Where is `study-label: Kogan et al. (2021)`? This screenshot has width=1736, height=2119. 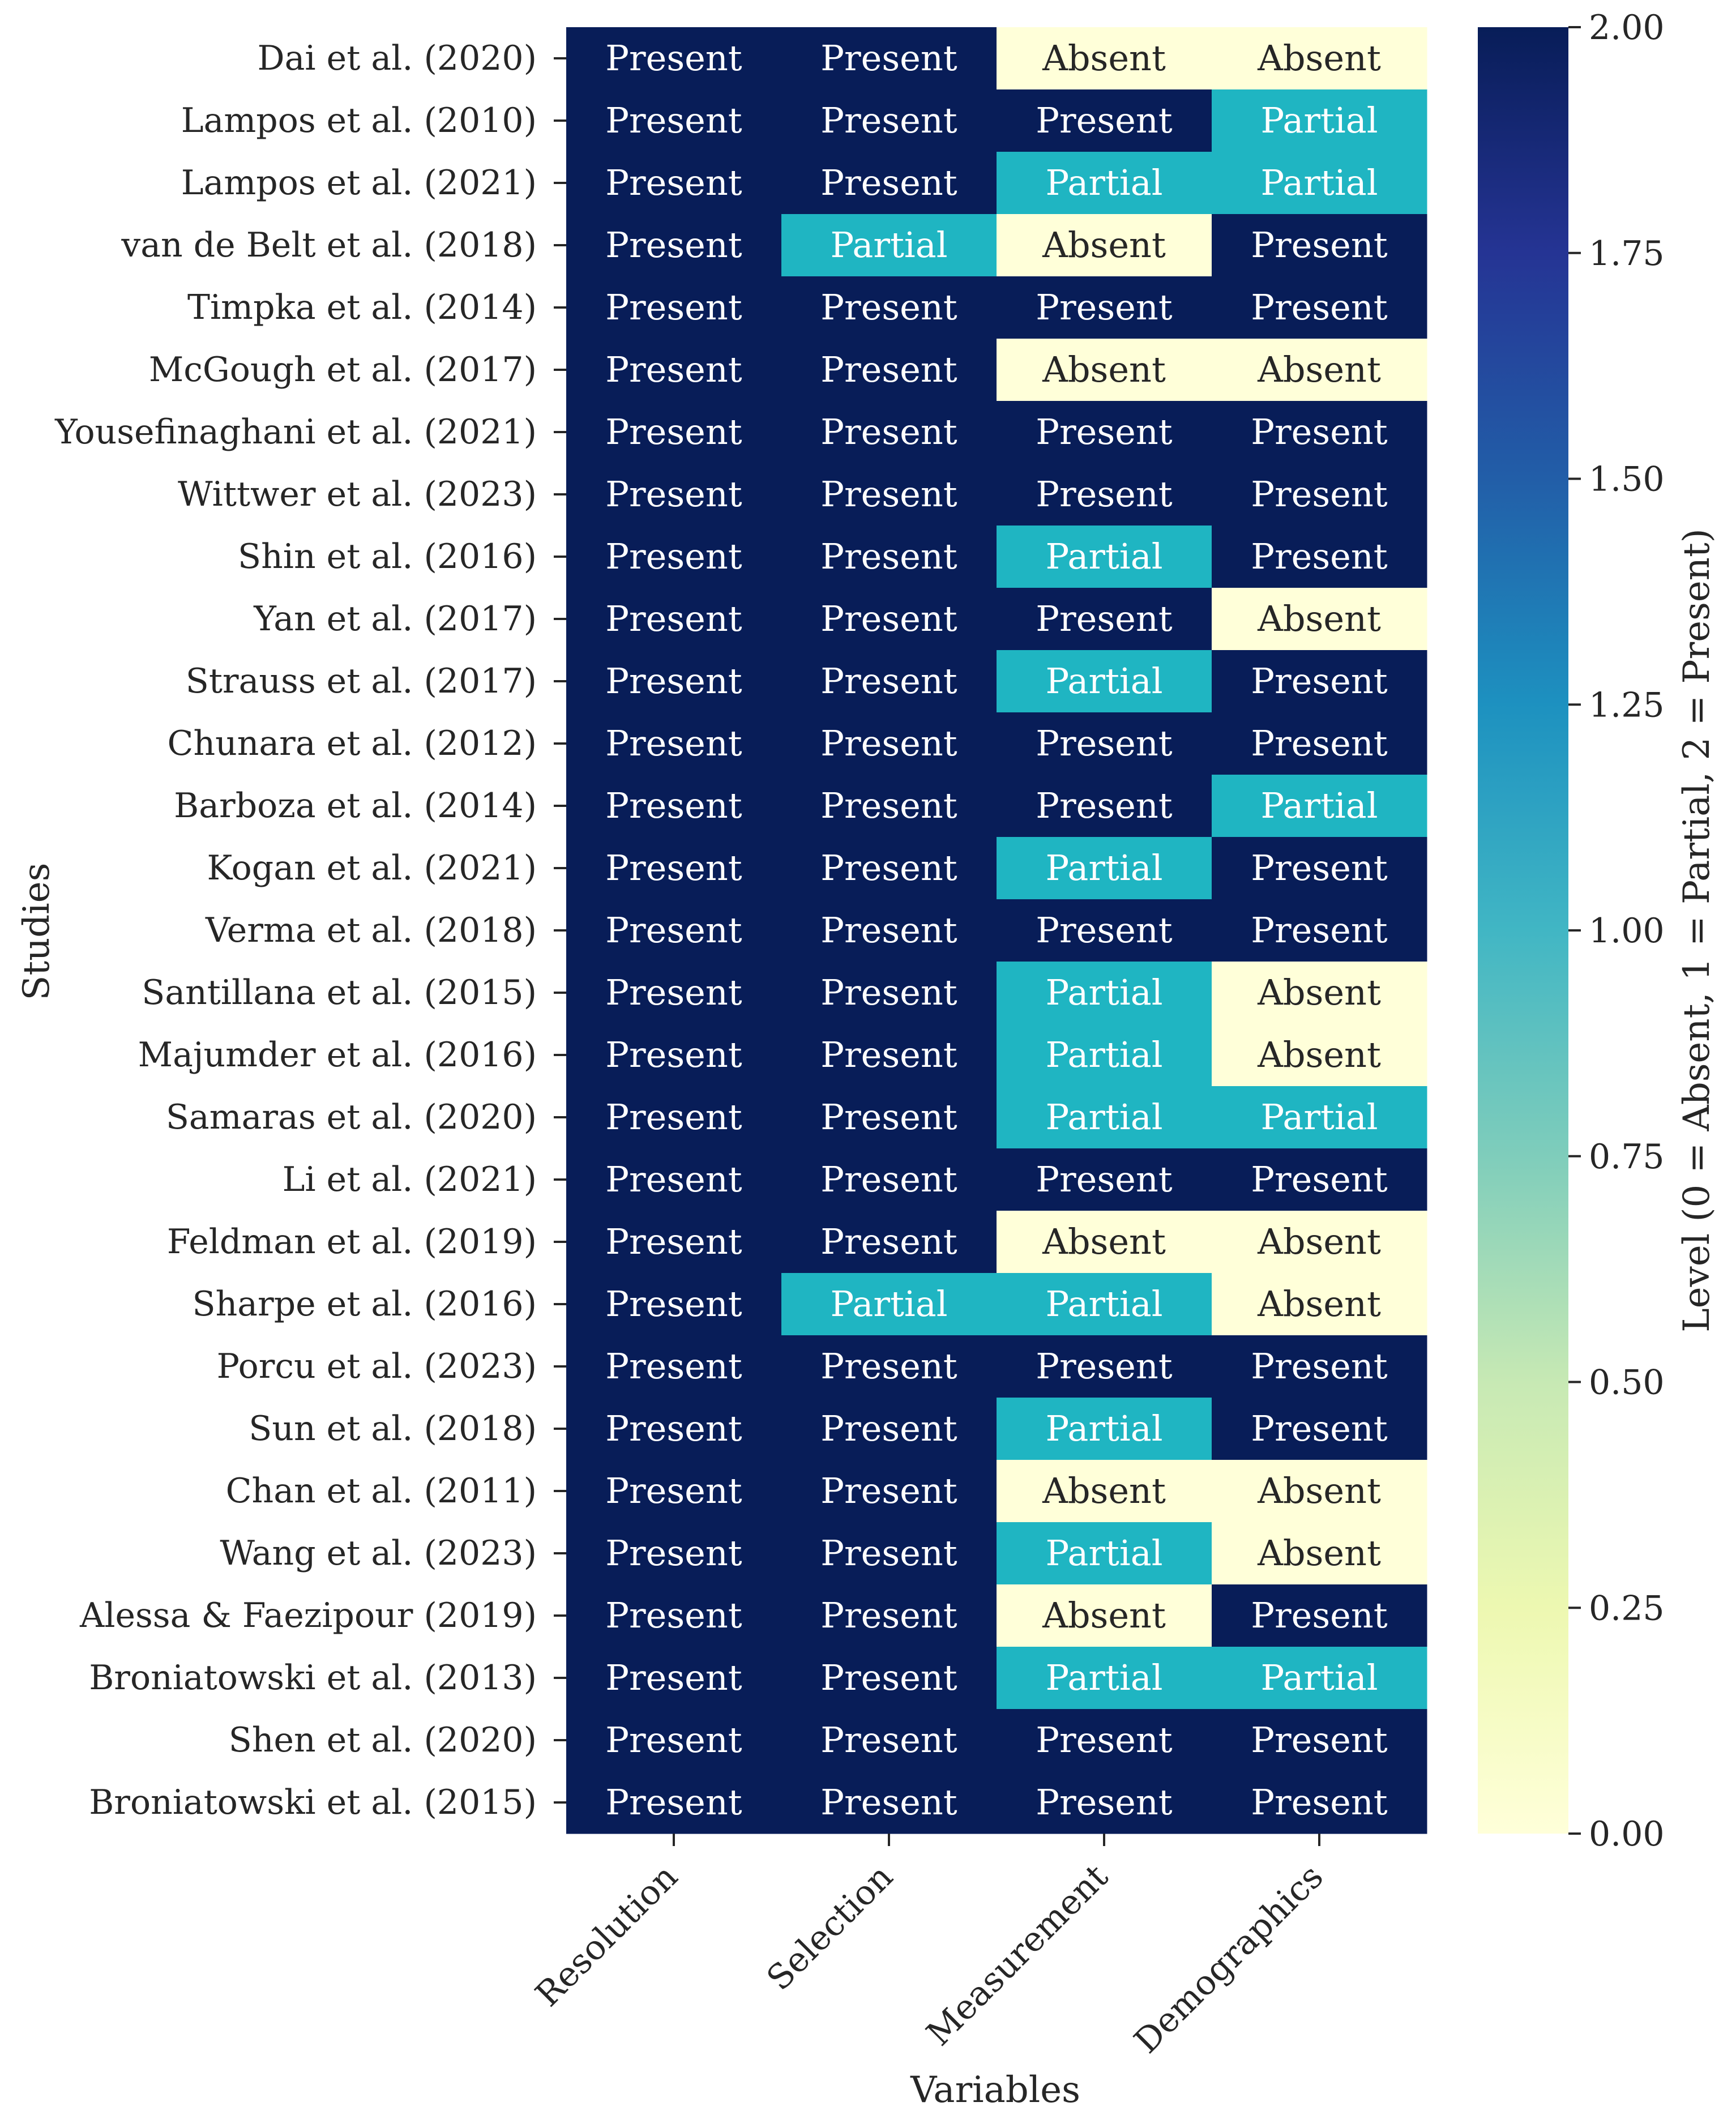
study-label: Kogan et al. (2021) is located at coordinates (372, 868).